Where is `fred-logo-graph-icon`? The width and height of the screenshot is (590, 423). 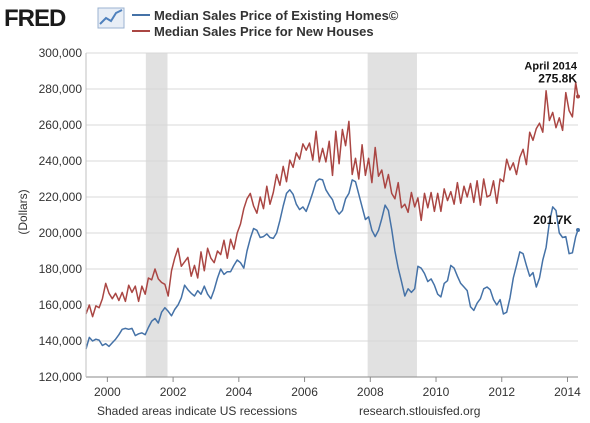
fred-logo-graph-icon is located at coordinates (111, 18).